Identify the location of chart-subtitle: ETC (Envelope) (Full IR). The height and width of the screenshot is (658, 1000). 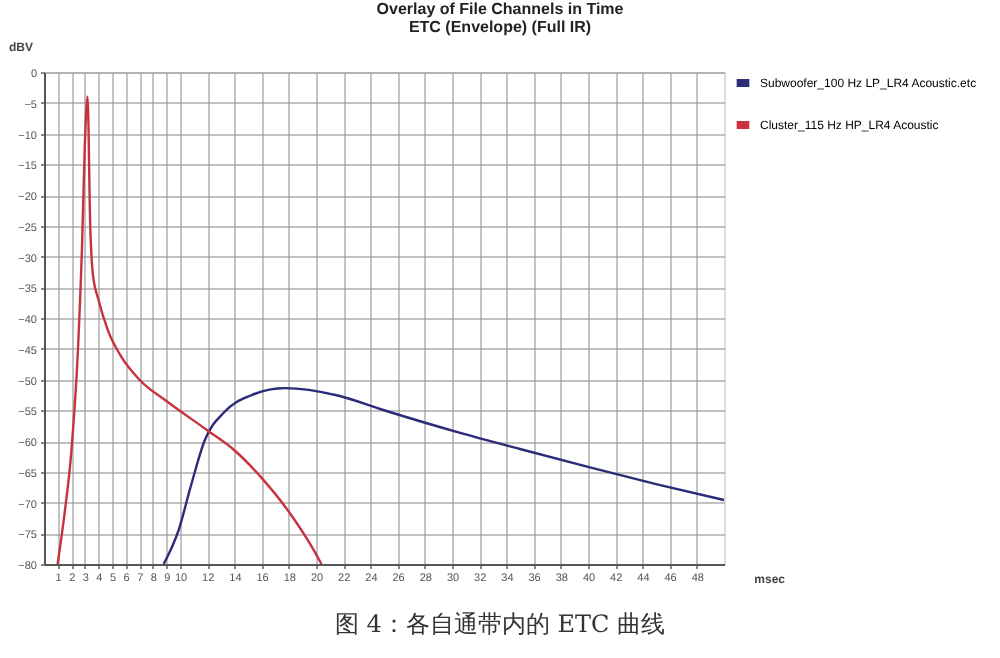
(500, 27).